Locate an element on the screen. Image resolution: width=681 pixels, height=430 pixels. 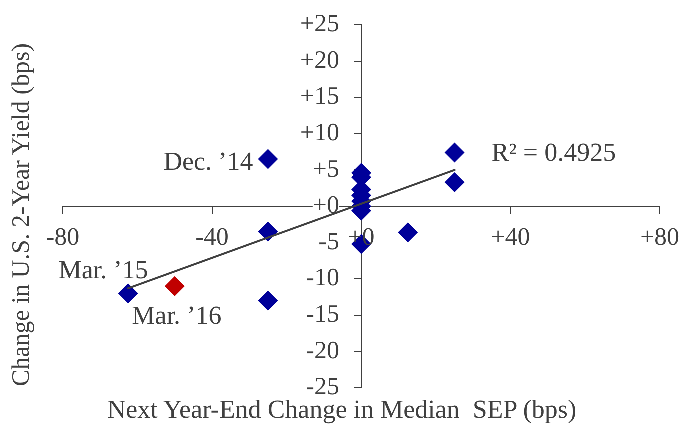
x-tick-label: +80 is located at coordinates (660, 238).